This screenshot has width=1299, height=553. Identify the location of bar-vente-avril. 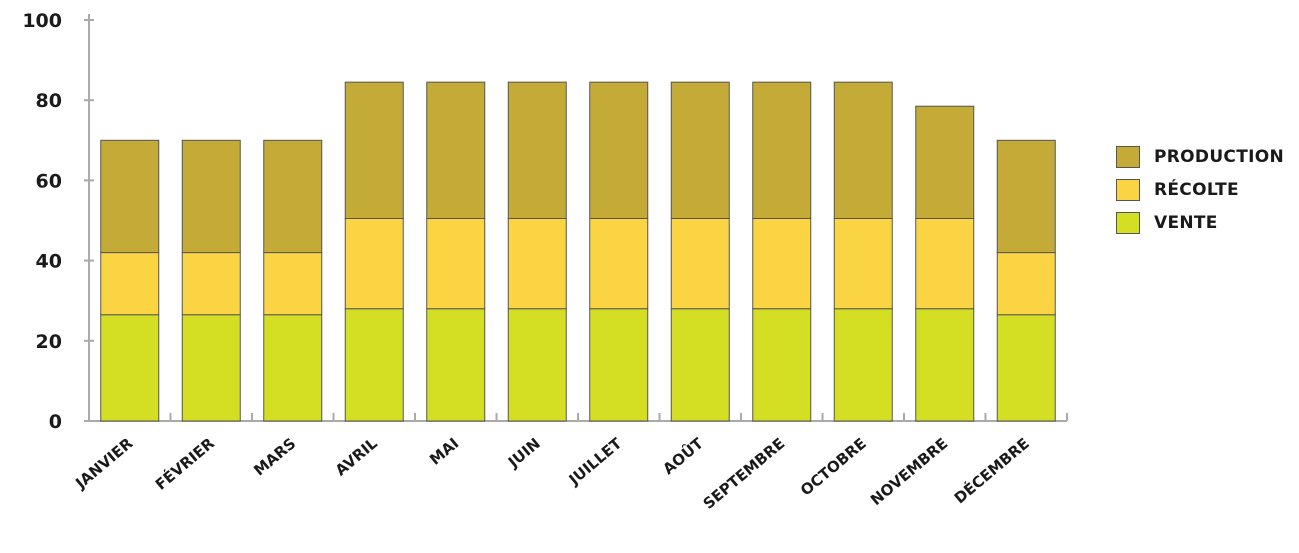
(374, 365).